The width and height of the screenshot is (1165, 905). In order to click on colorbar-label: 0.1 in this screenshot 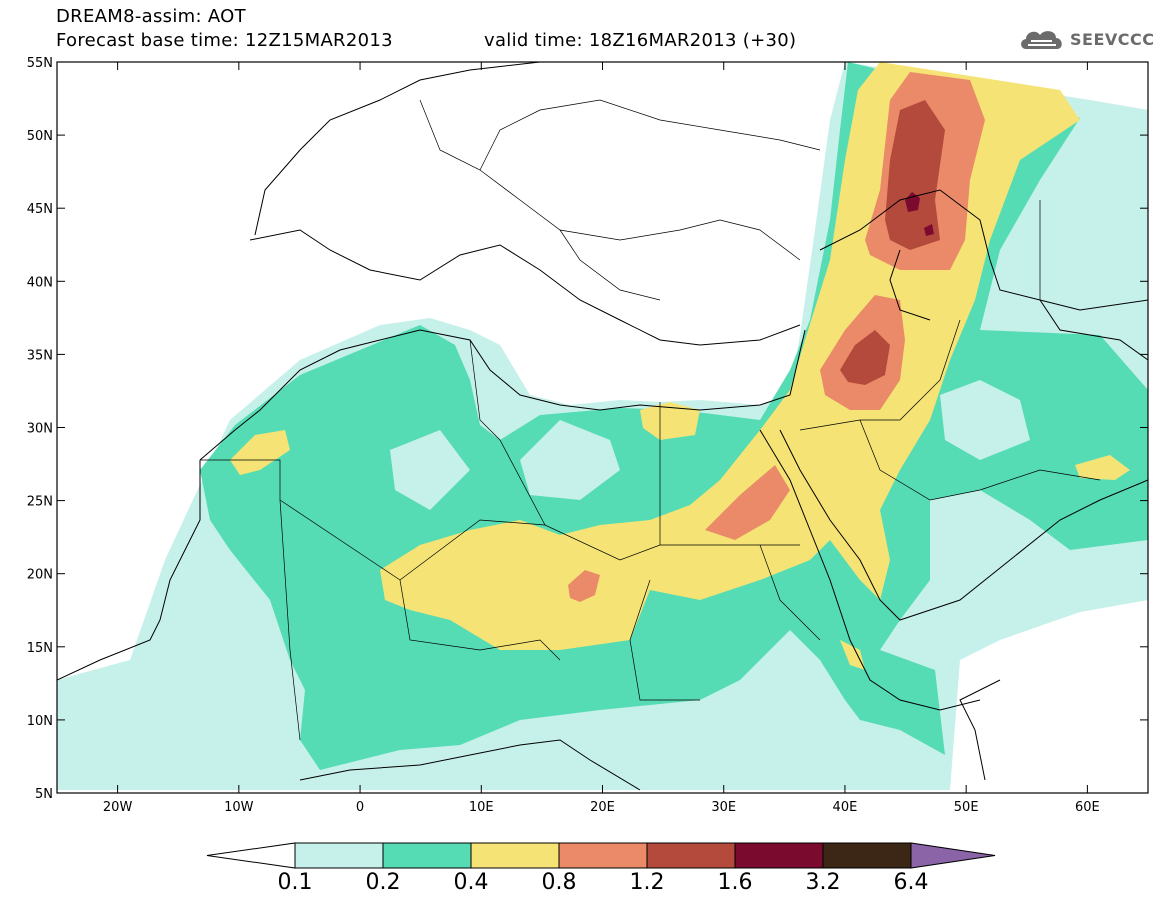, I will do `click(295, 882)`.